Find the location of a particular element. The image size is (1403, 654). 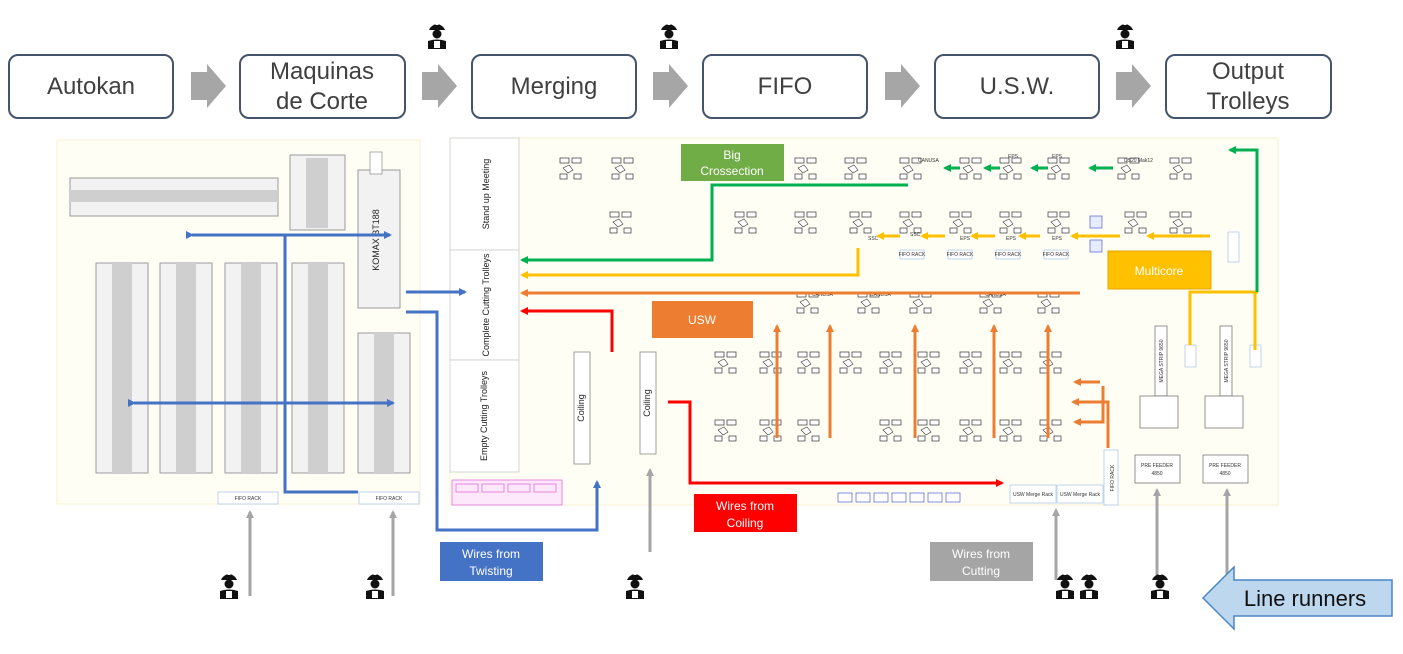

step-usw-label: U.S.W. is located at coordinates (1017, 86).